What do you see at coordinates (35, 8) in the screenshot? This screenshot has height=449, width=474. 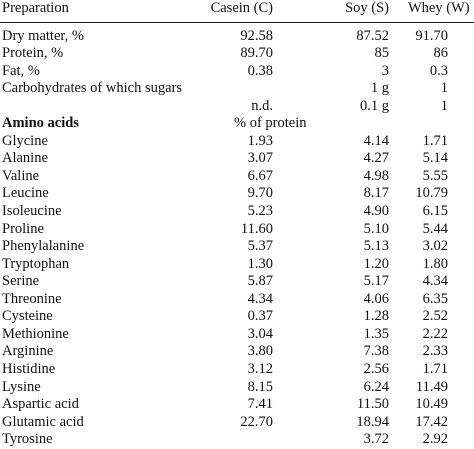 I see `header-preparation: Preparation` at bounding box center [35, 8].